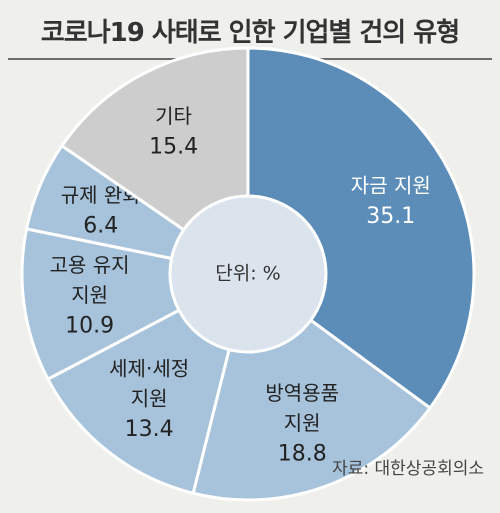 The height and width of the screenshot is (513, 500). I want to click on unit-label: 단위: %, so click(247, 274).